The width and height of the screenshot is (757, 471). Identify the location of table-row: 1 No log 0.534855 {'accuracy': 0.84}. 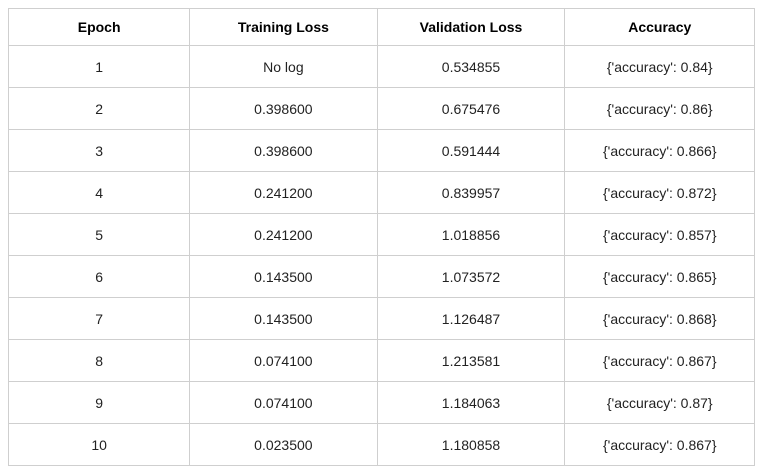
(381, 66).